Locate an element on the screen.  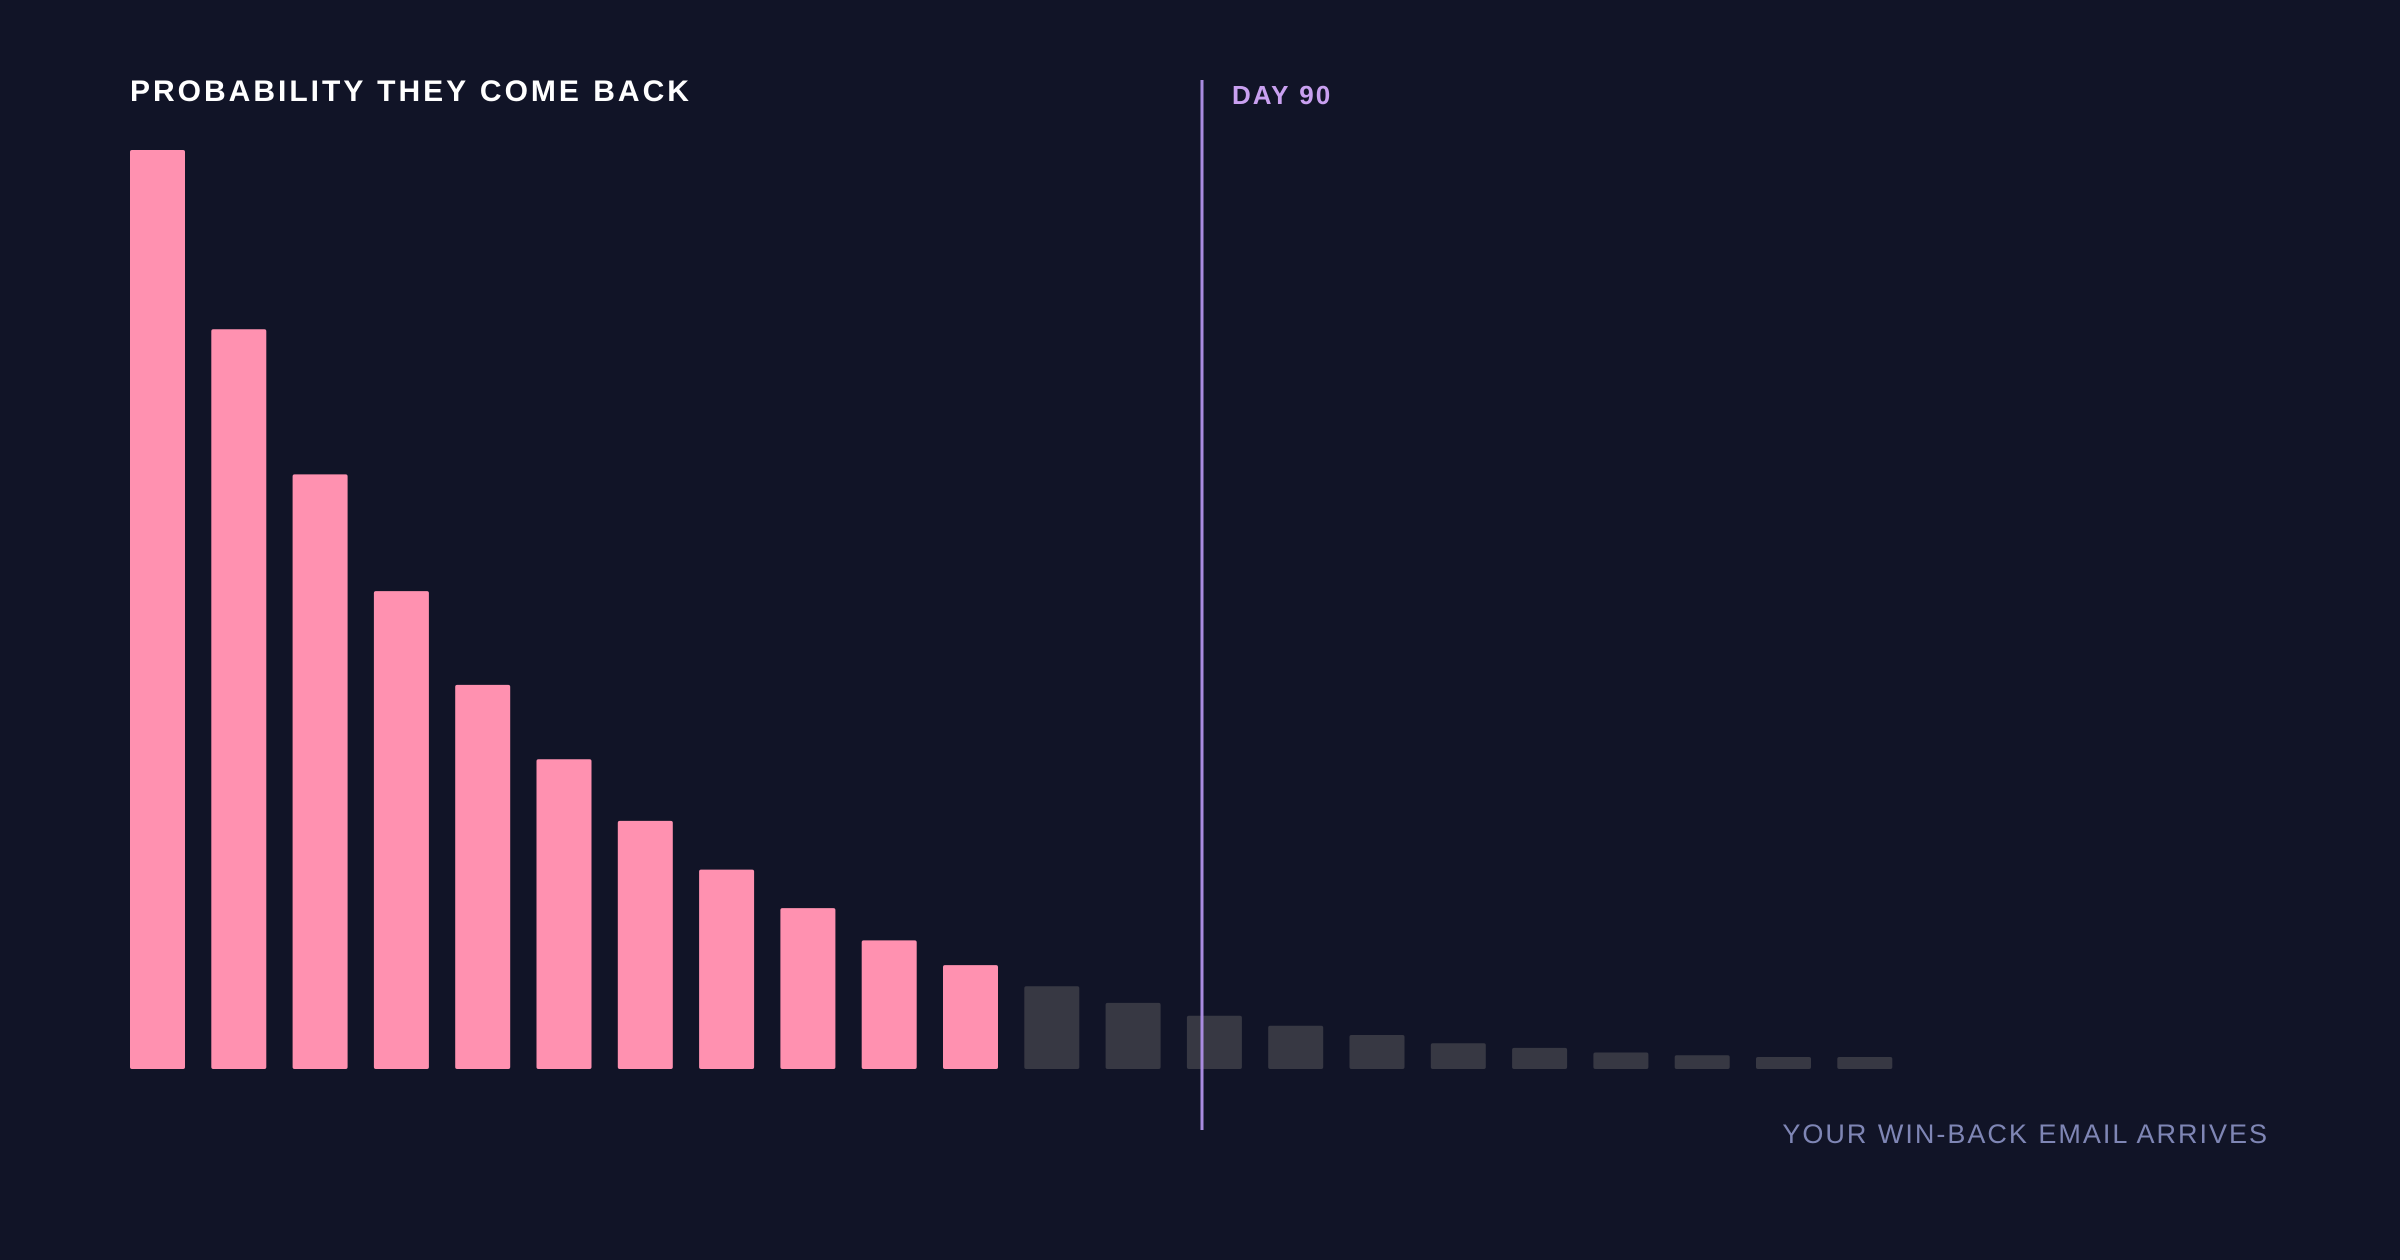
annotation: YOUR WIN-BACK EMAIL ARRIVES is located at coordinates (2025, 1134).